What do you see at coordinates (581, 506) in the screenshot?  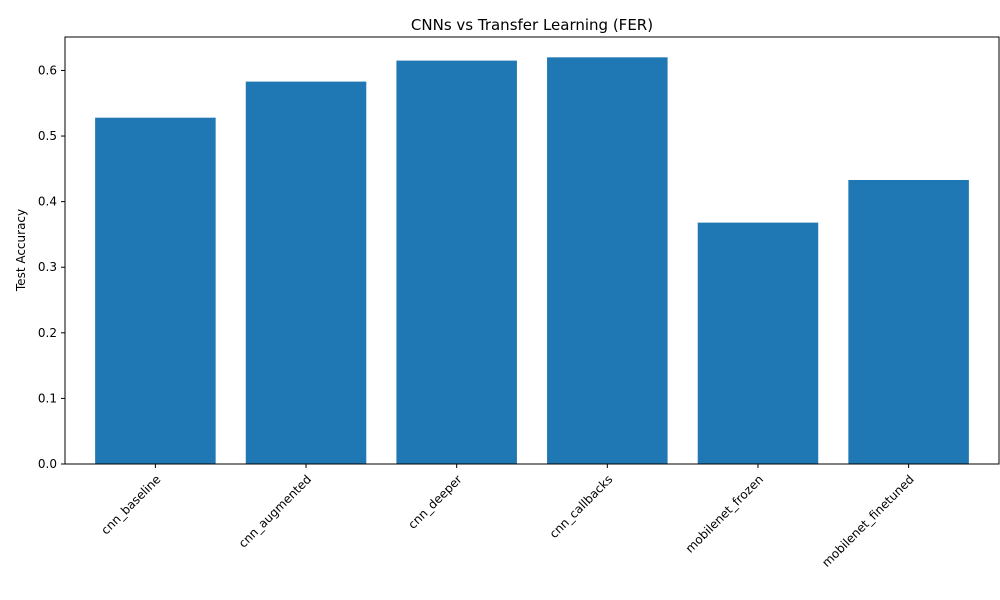 I see `x-tick-label: cnn_callbacks` at bounding box center [581, 506].